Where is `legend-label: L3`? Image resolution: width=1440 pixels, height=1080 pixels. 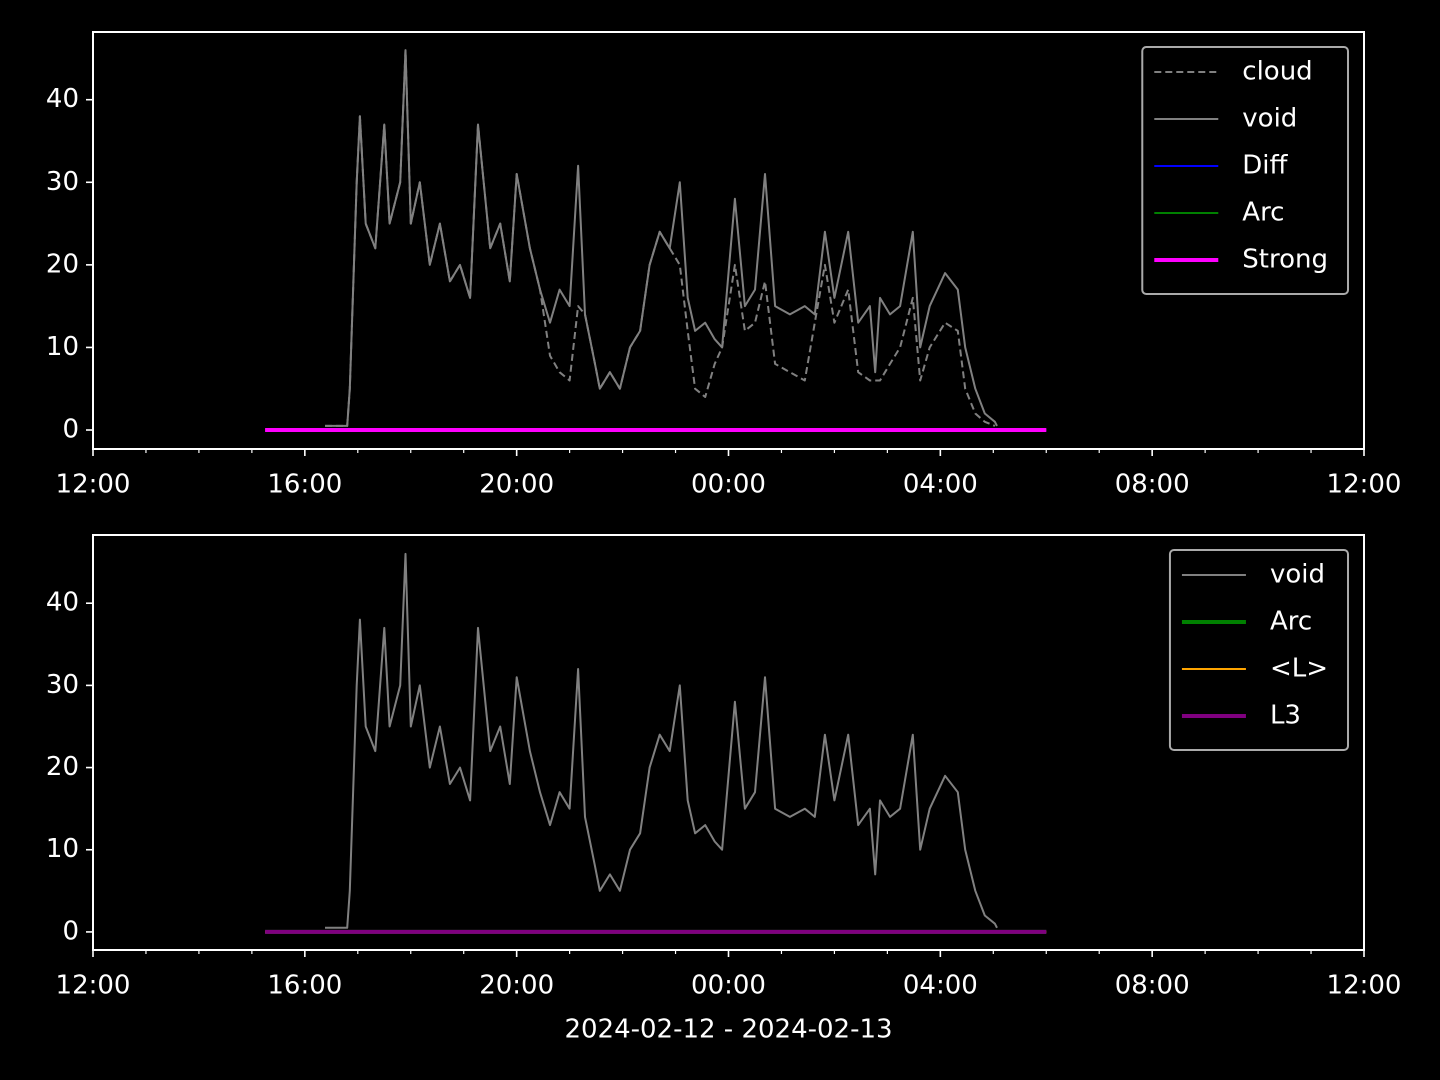
legend-label: L3 is located at coordinates (1285, 716).